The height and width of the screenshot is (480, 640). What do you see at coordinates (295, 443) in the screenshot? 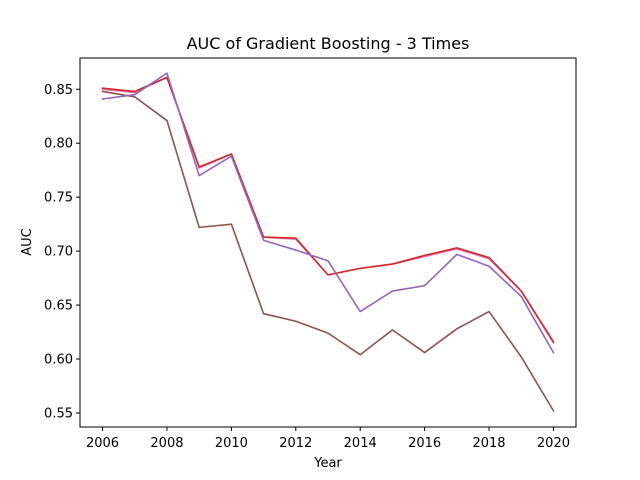
I see `x-tick-label: 2012` at bounding box center [295, 443].